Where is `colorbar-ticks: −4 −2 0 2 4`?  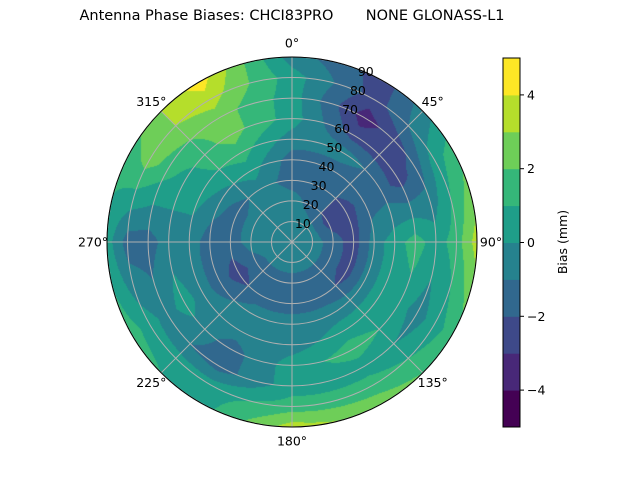
colorbar-ticks: −4 −2 0 2 4 is located at coordinates (532, 242).